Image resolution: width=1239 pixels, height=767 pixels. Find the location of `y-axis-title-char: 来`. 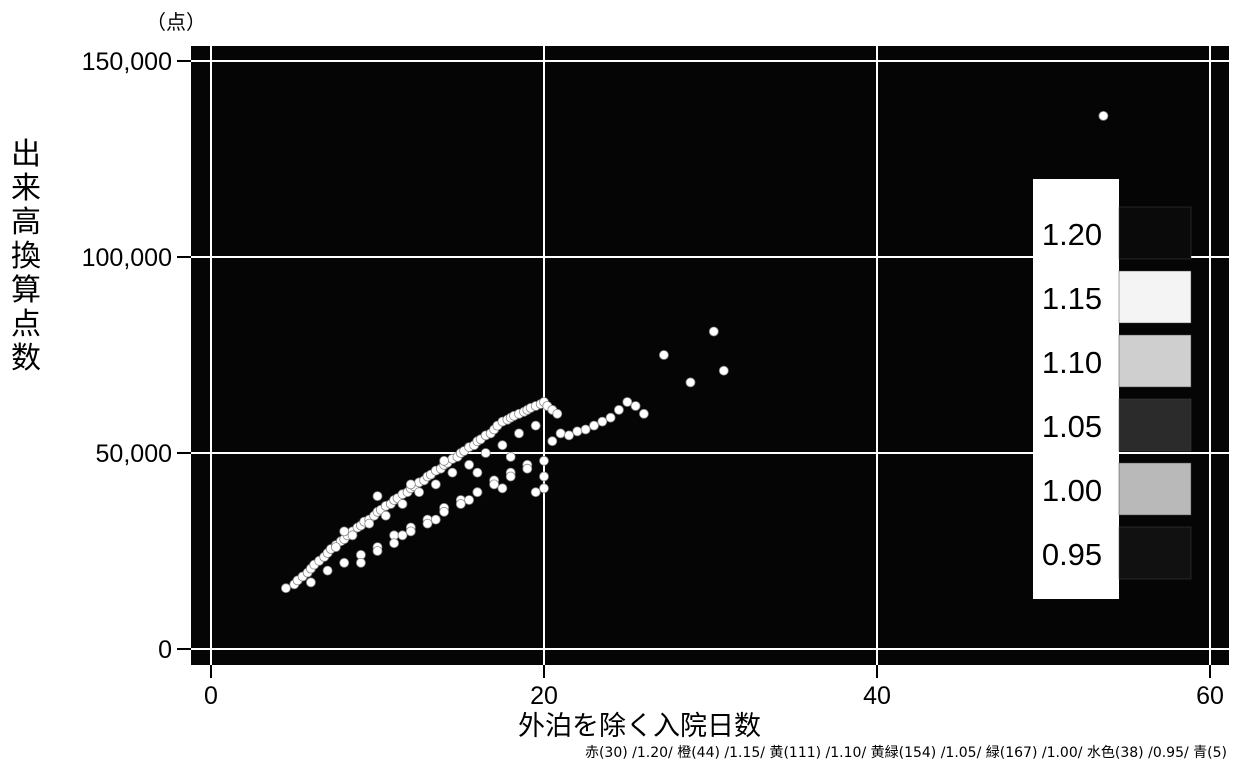

y-axis-title-char: 来 is located at coordinates (26, 188).